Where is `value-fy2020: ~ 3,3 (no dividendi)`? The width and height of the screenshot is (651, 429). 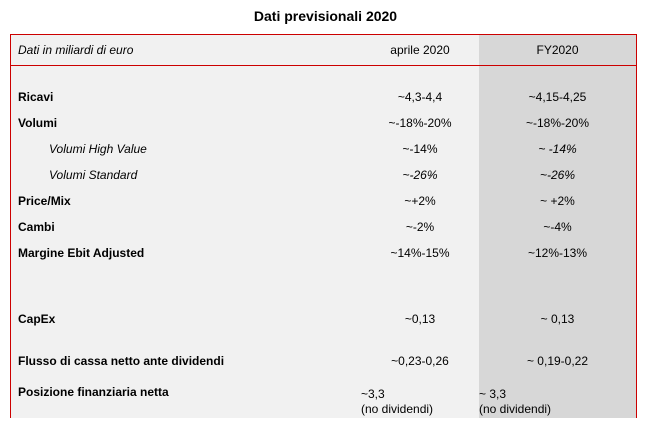
value-fy2020: ~ 3,3 (no dividendi) is located at coordinates (557, 399).